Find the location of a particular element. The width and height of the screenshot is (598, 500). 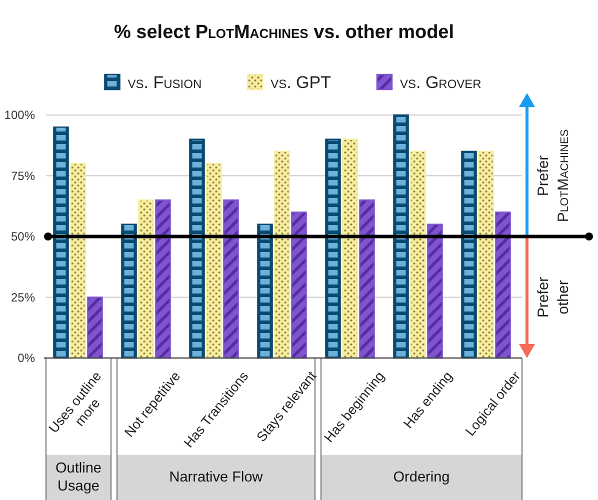

text: Outline Usage is located at coordinates (79, 477).